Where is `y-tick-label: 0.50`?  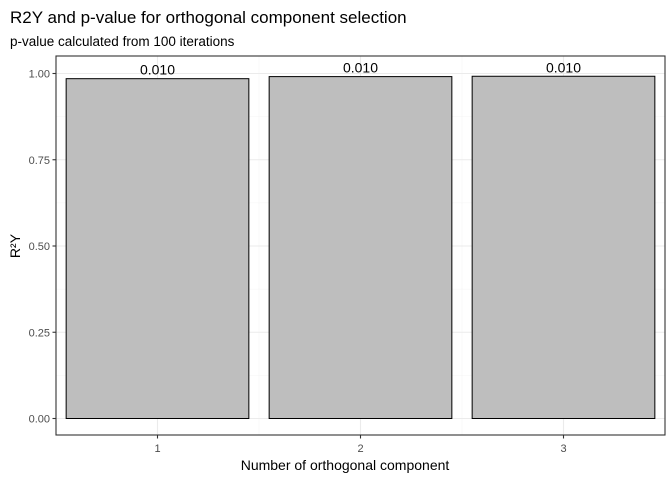
y-tick-label: 0.50 is located at coordinates (39, 247).